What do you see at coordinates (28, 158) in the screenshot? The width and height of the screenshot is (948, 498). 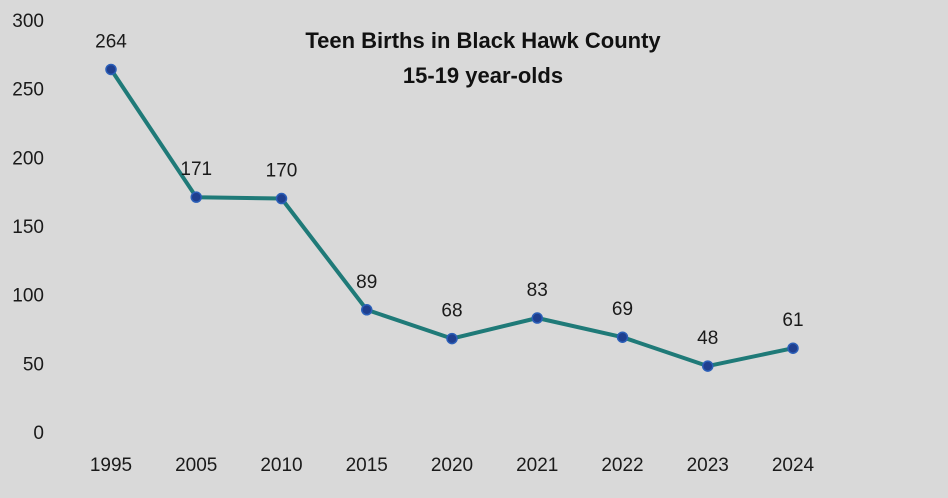 I see `y-tick-label: 200` at bounding box center [28, 158].